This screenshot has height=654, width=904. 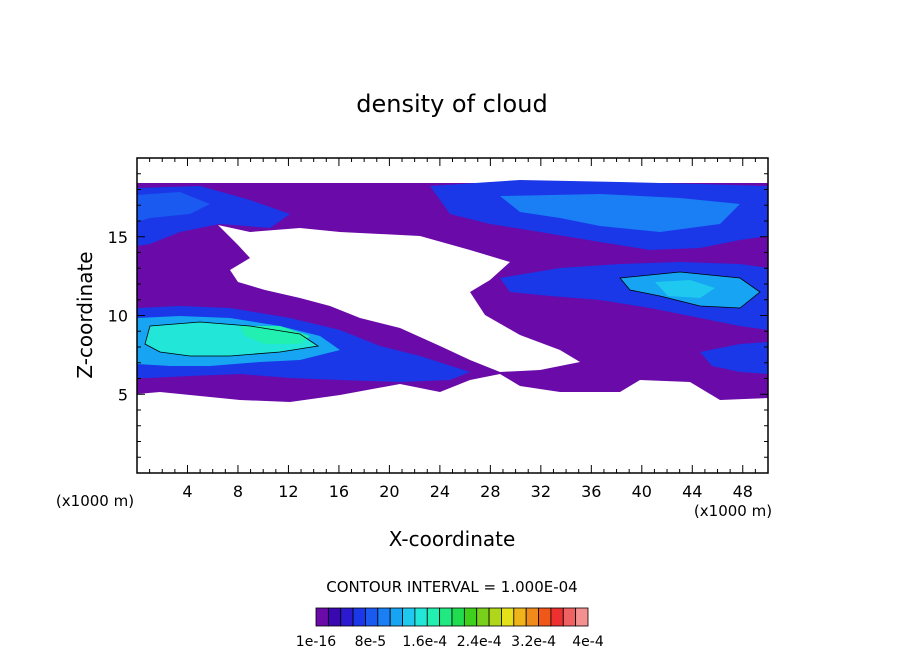 What do you see at coordinates (734, 358) in the screenshot?
I see `cloud-region-lower-right` at bounding box center [734, 358].